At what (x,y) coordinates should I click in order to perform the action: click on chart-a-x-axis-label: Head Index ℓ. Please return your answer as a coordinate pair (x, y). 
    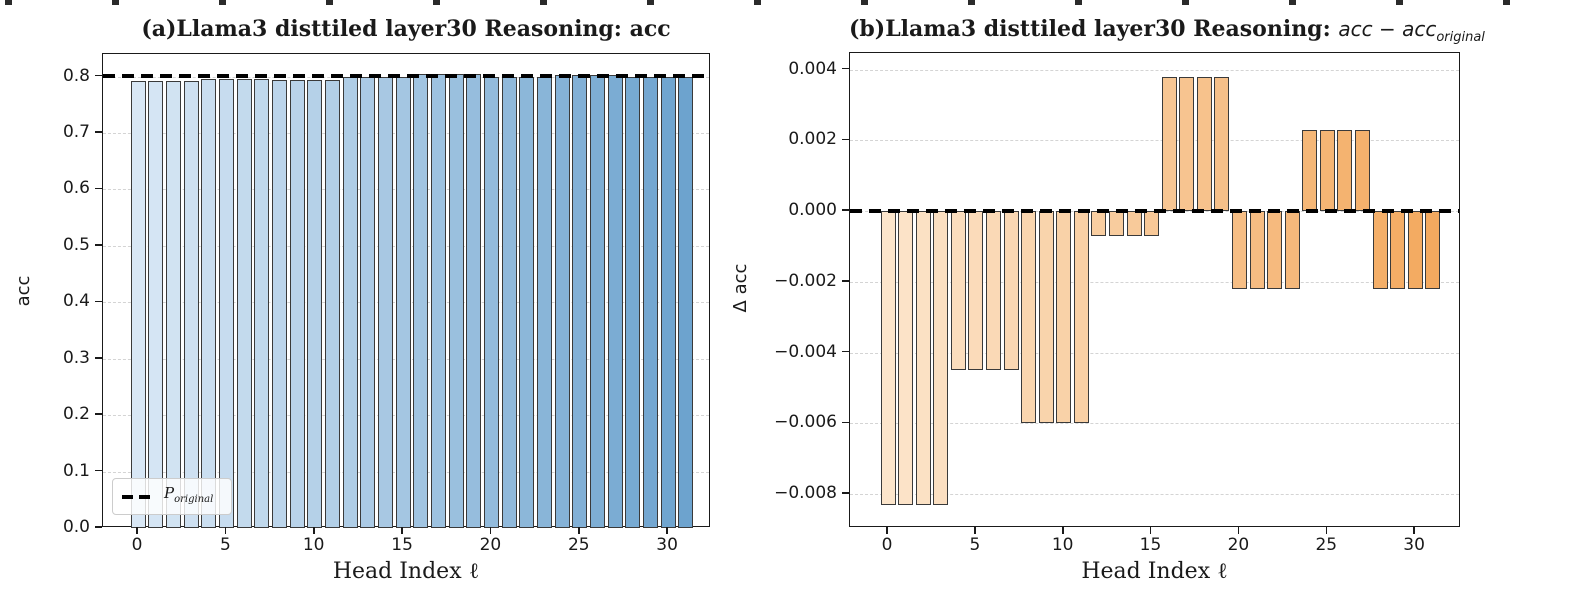
    Looking at the image, I should click on (406, 571).